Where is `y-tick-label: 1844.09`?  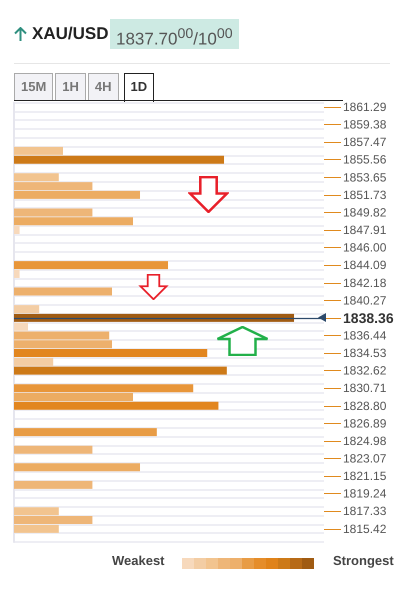 y-tick-label: 1844.09 is located at coordinates (365, 265).